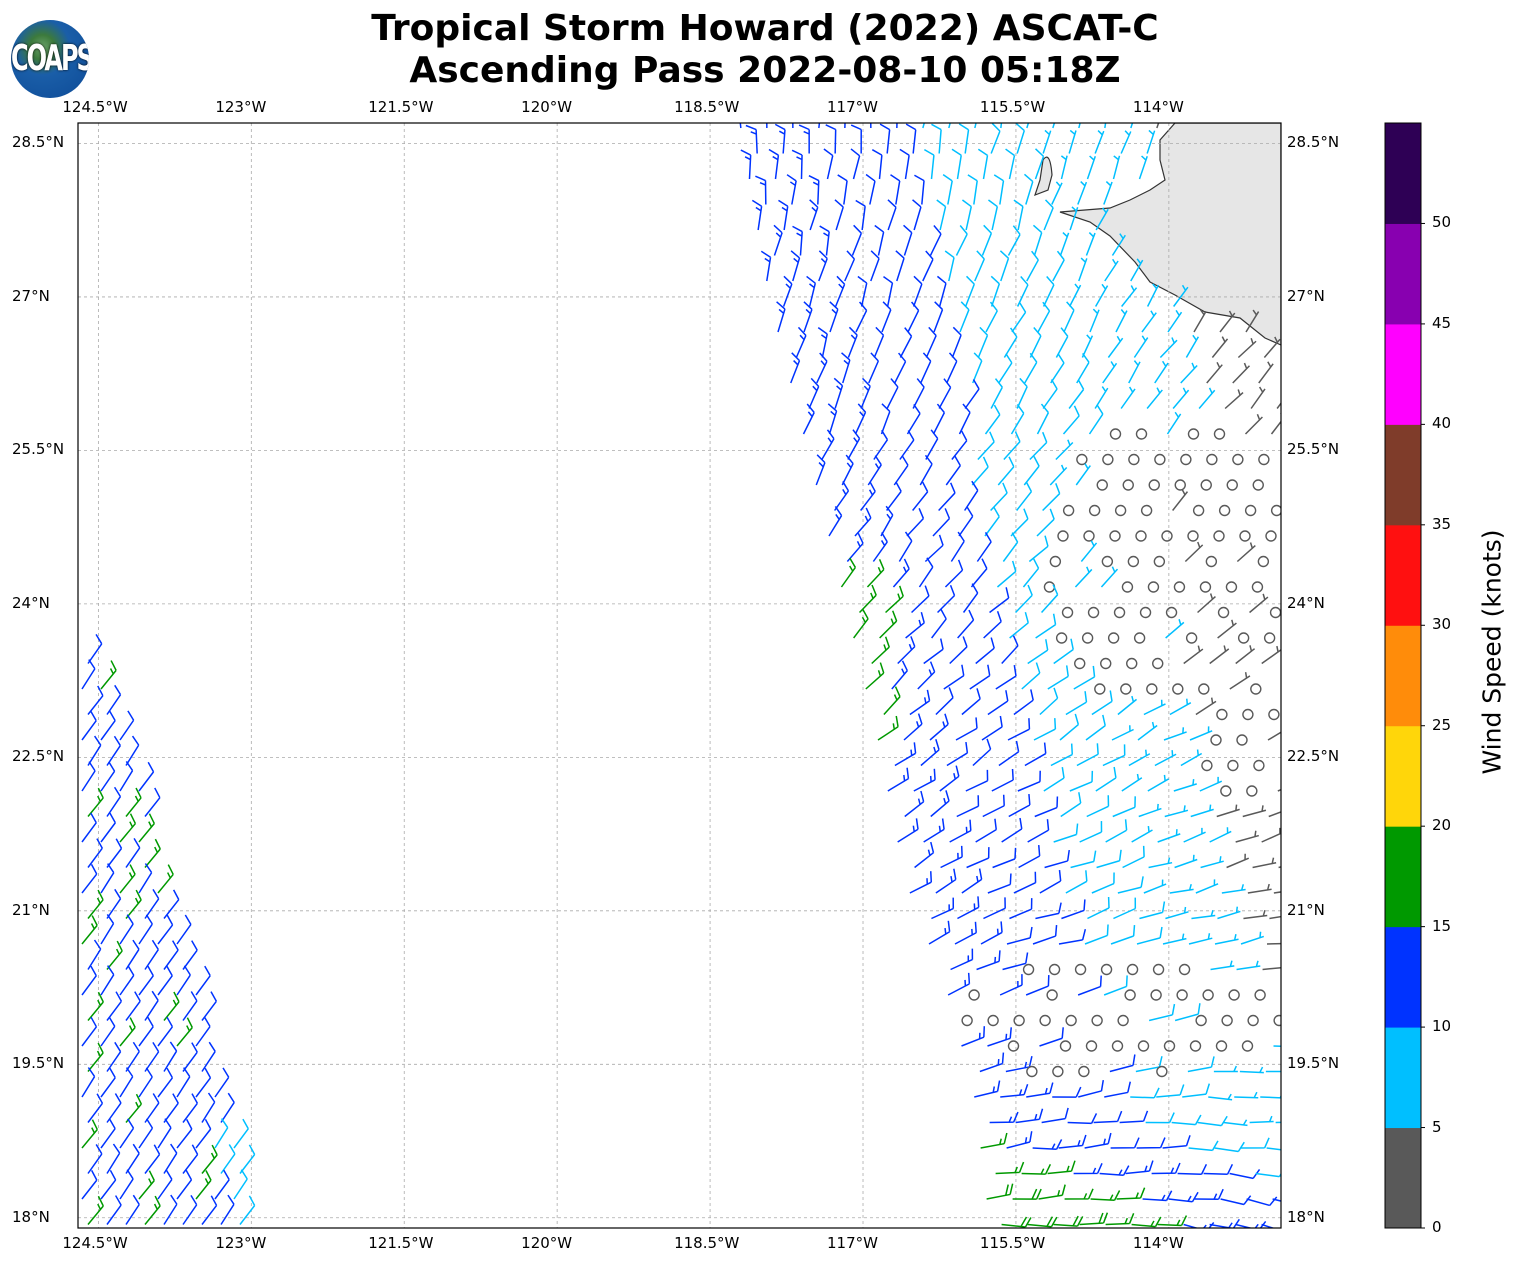 This screenshot has height=1264, width=1521. What do you see at coordinates (38, 756) in the screenshot?
I see `lat-tick-left: 22.5°N` at bounding box center [38, 756].